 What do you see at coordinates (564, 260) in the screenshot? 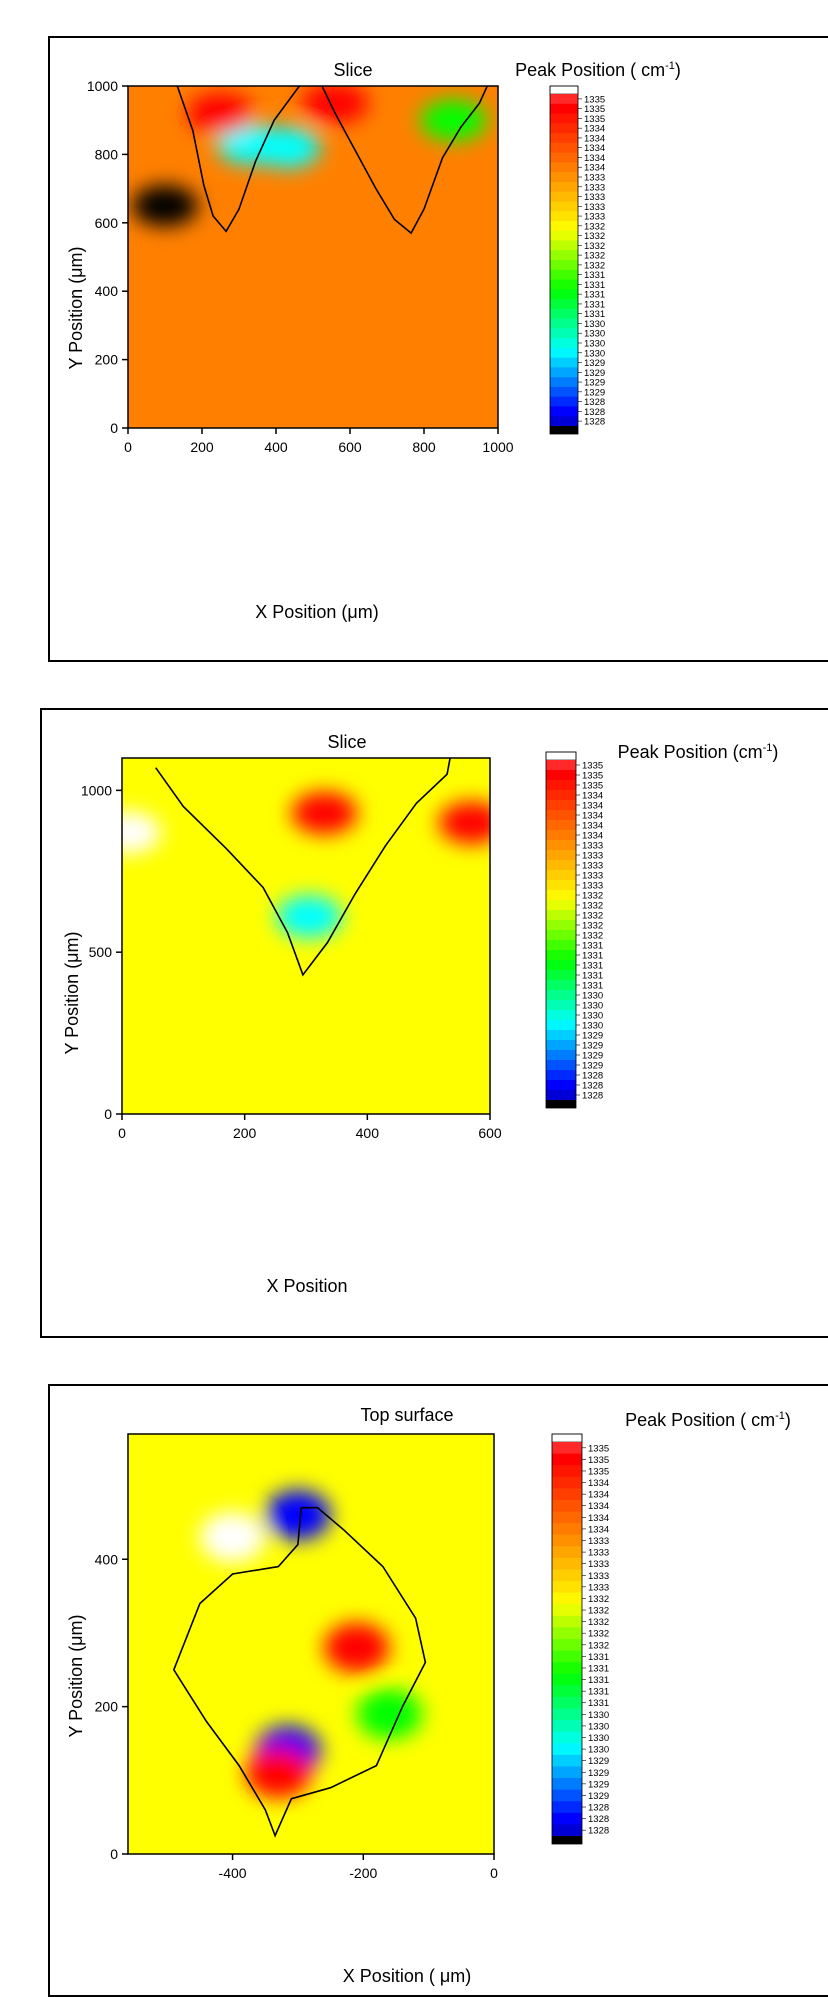
I see `colorbar-frame` at bounding box center [564, 260].